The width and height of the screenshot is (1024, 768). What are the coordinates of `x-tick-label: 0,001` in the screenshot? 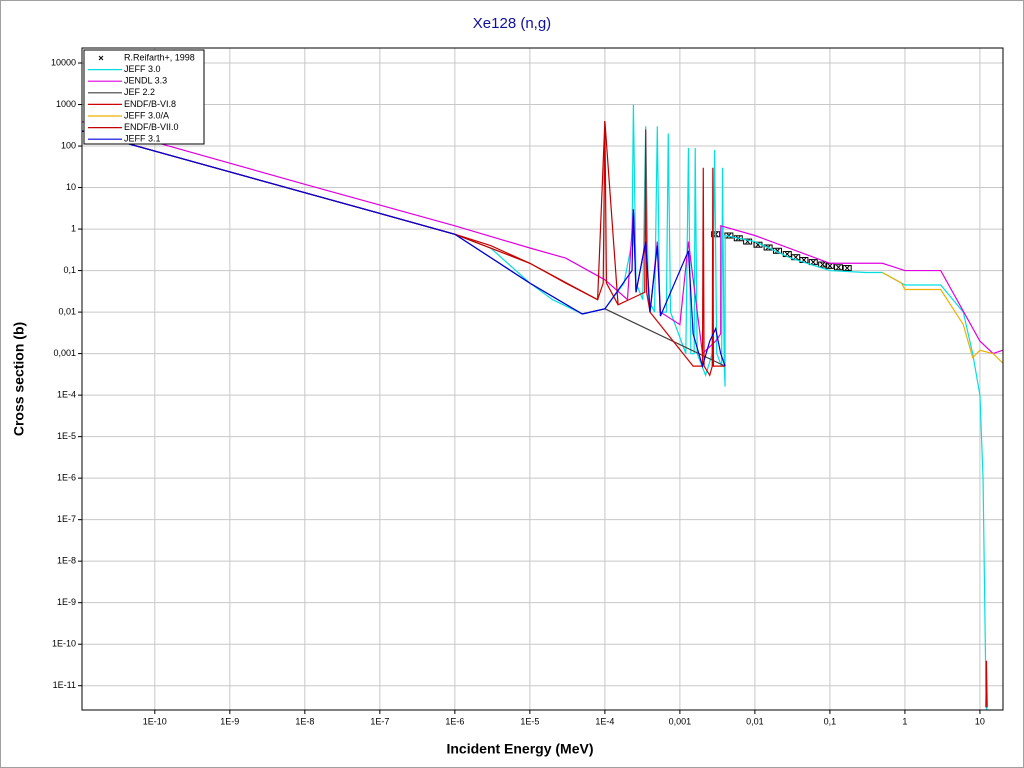 It's located at (680, 721).